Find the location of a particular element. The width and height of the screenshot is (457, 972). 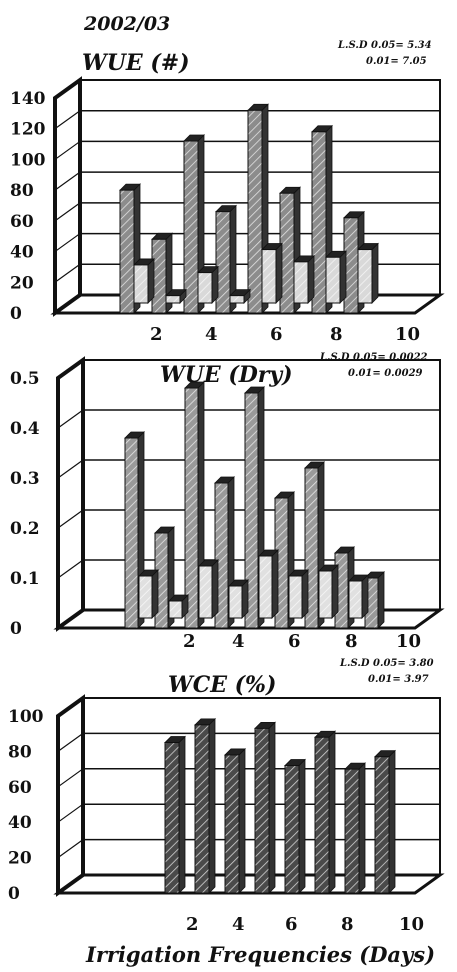

panel-title: WCE (%) is located at coordinates (222, 685).